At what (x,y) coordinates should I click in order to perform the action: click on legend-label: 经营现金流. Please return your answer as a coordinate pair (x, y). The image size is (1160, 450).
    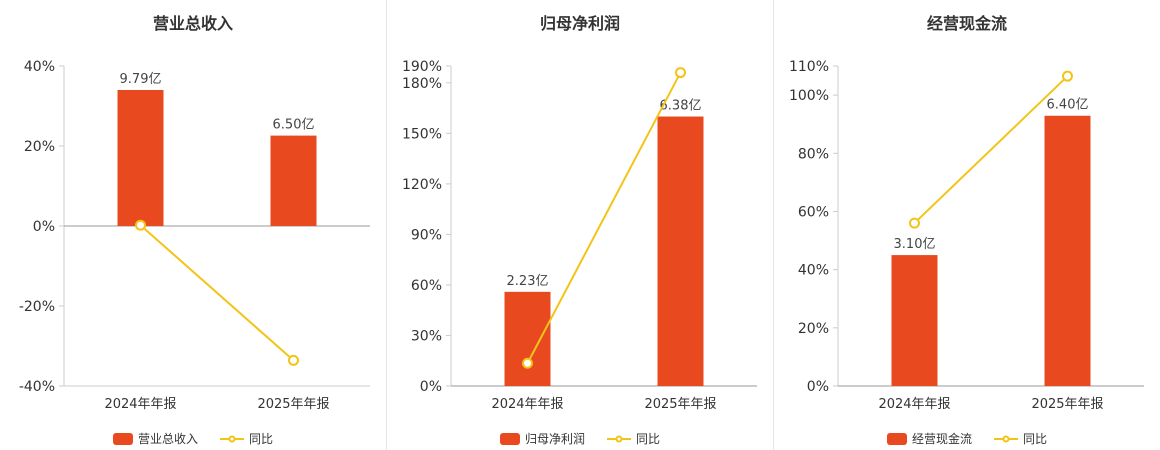
    Looking at the image, I should click on (941, 439).